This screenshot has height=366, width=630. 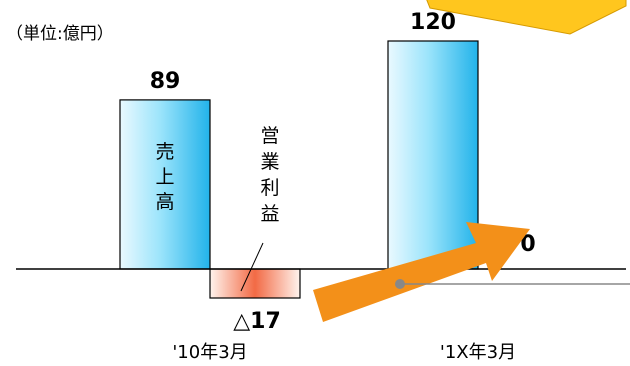 I want to click on connector-dot, so click(x=400, y=284).